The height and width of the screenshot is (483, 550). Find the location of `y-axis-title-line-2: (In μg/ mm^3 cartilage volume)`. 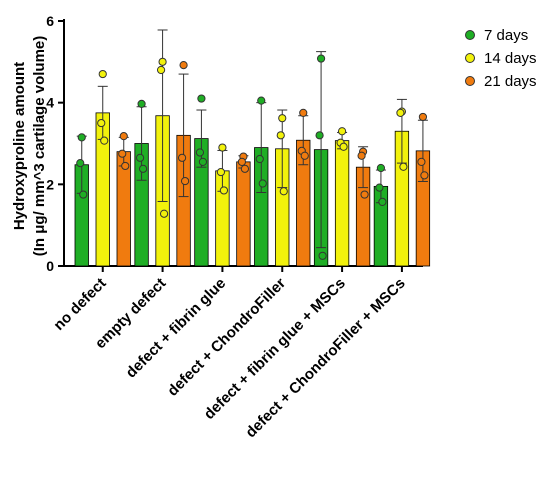

y-axis-title-line-2: (In μg/ mm^3 cartilage volume) is located at coordinates (39, 146).